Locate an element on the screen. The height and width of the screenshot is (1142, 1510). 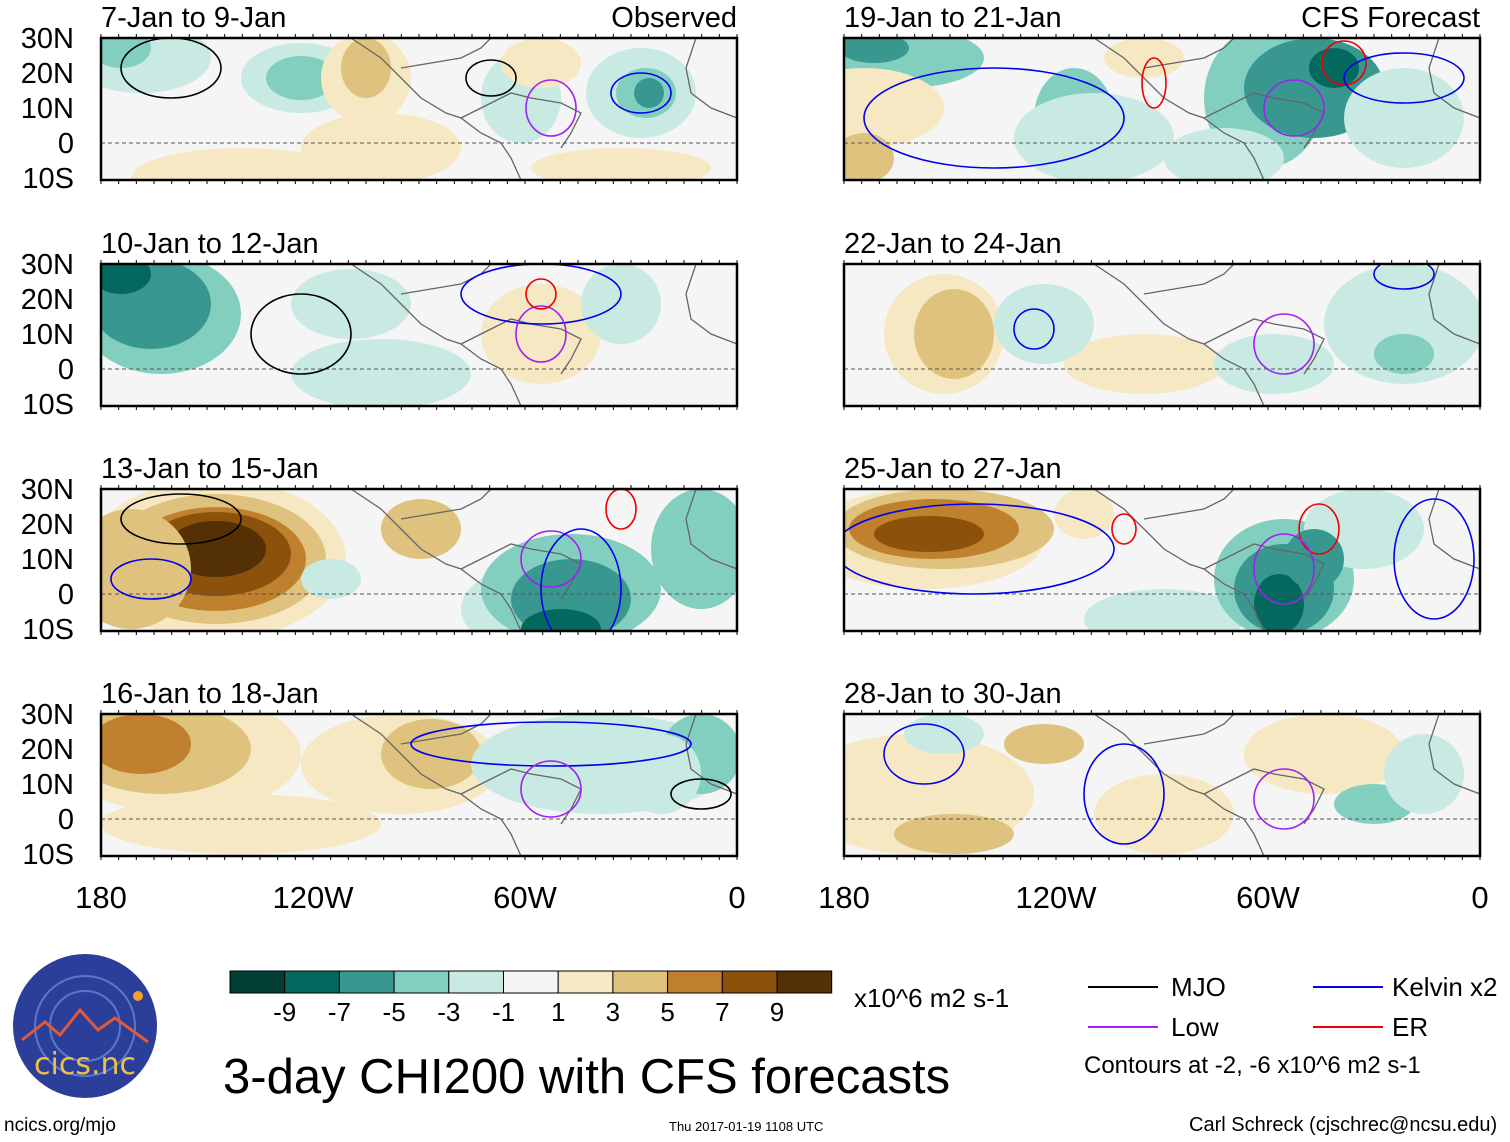
lon-tick-label: 60W is located at coordinates (1268, 897).